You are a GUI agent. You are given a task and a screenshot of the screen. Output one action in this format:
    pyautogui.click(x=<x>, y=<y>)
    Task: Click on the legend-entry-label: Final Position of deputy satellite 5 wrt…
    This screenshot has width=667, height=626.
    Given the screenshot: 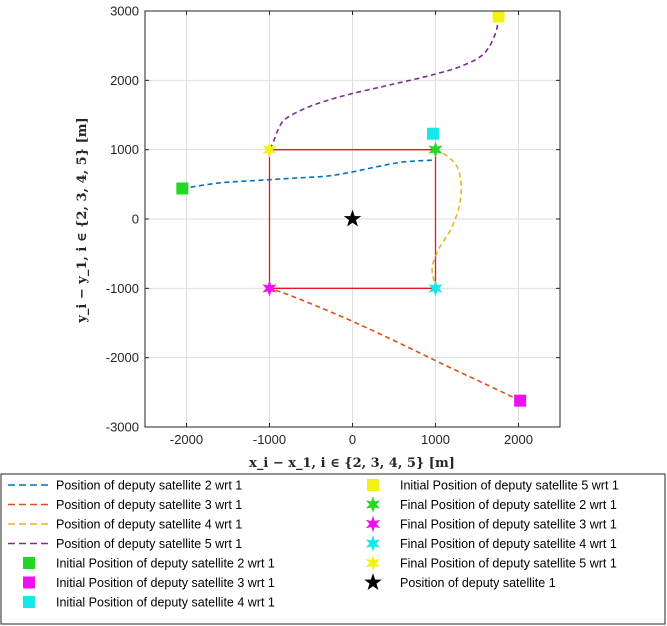 What is the action you would take?
    pyautogui.click(x=508, y=564)
    